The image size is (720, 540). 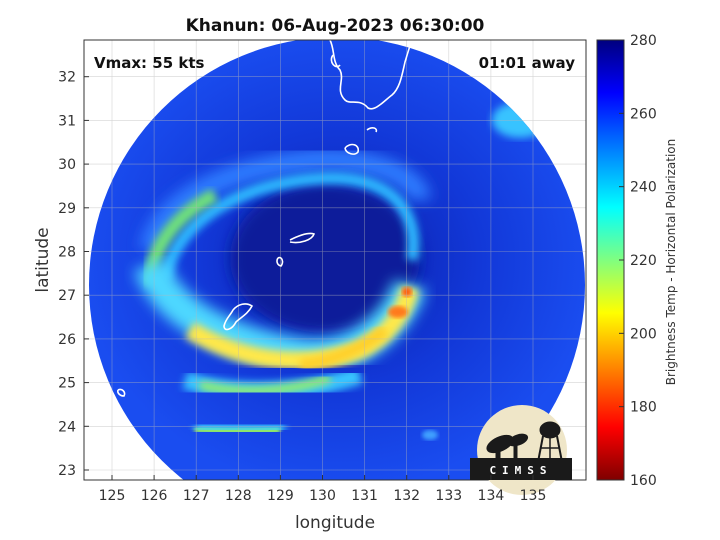 I want to click on cimss-logo: CIMSS, so click(x=521, y=450).